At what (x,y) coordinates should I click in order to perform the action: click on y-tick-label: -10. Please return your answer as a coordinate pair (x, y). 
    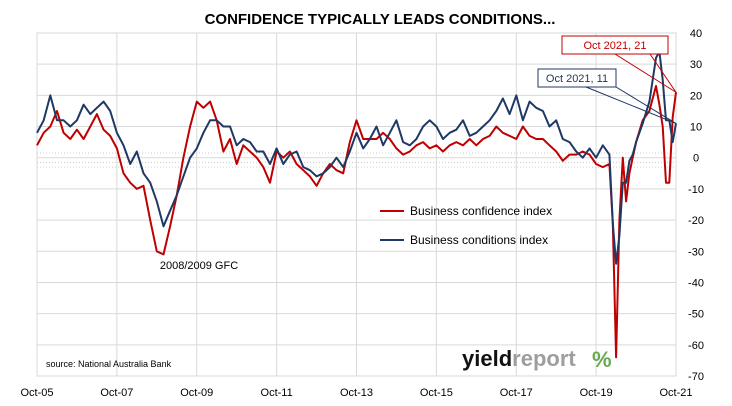
    Looking at the image, I should click on (696, 190).